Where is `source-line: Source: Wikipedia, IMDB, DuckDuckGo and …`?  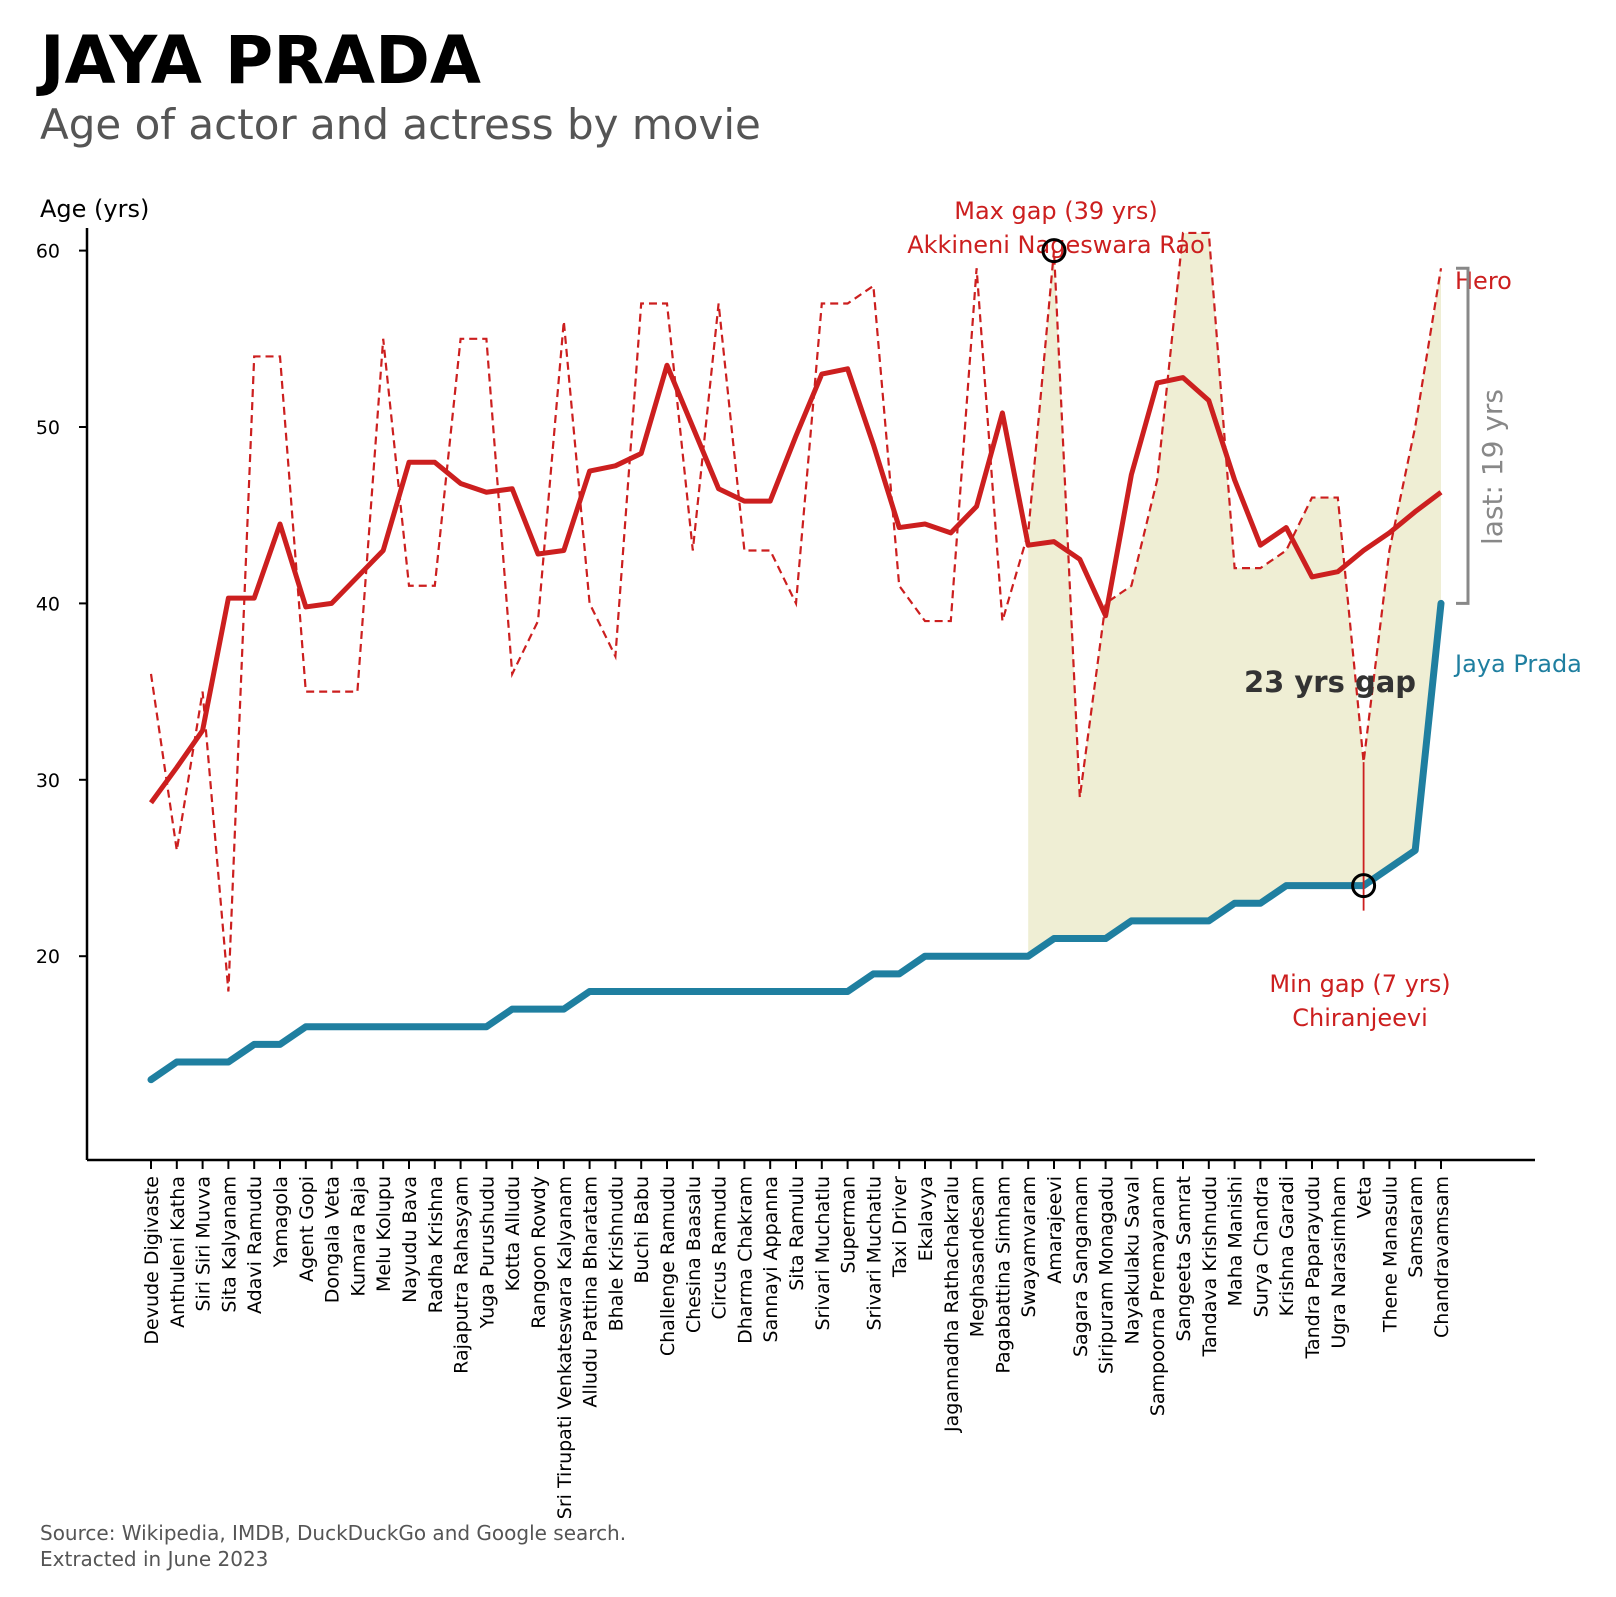 source-line: Source: Wikipedia, IMDB, DuckDuckGo and … is located at coordinates (333, 1533).